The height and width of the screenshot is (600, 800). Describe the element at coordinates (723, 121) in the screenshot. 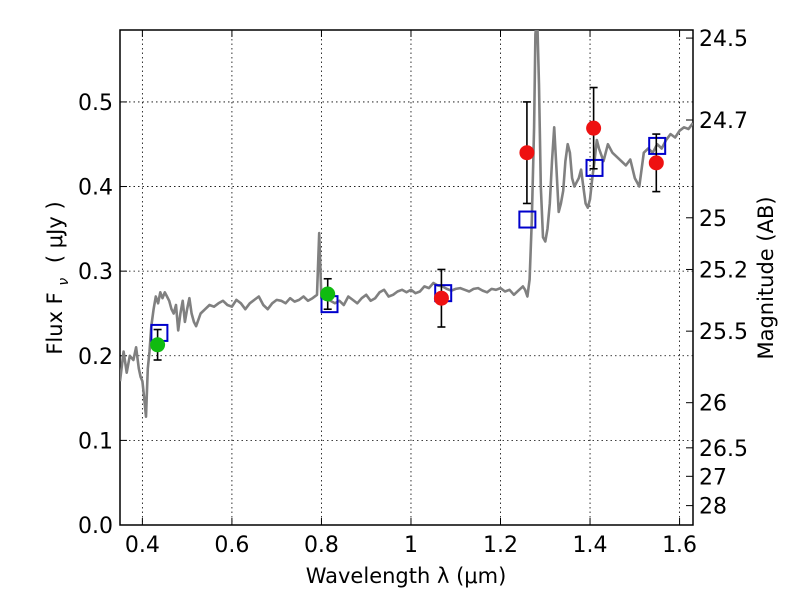

I see `y2-tick-label: 24.7` at that location.